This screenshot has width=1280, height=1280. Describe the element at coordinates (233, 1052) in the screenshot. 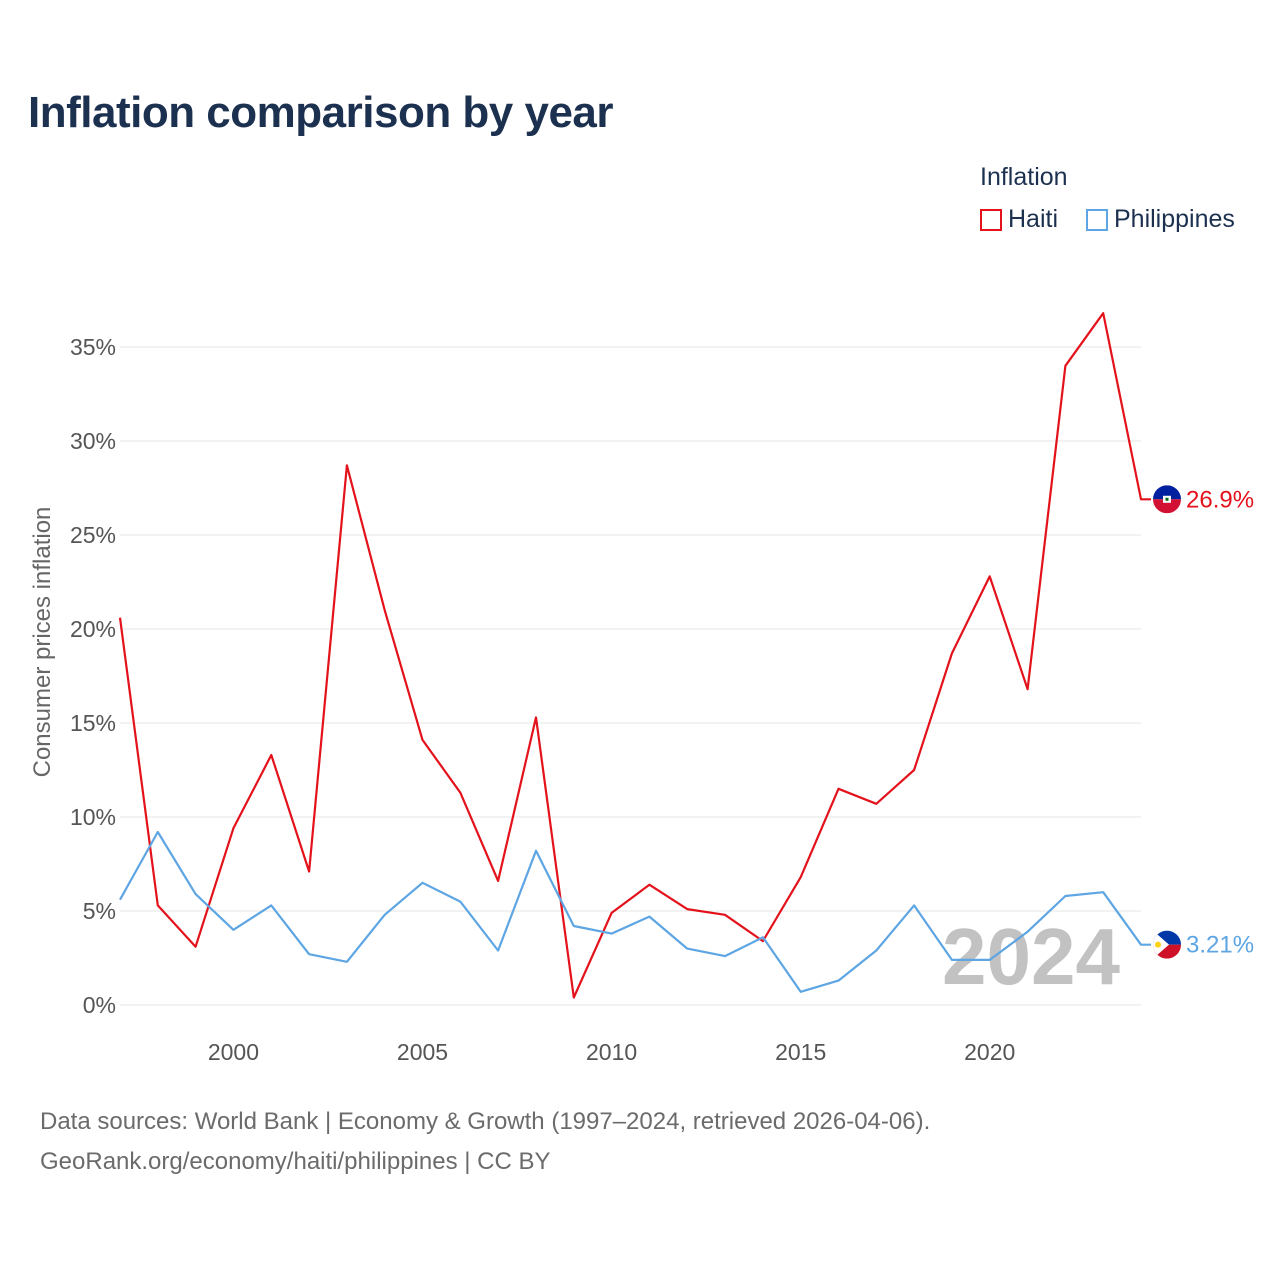

I see `x-tick-label: 2000` at that location.